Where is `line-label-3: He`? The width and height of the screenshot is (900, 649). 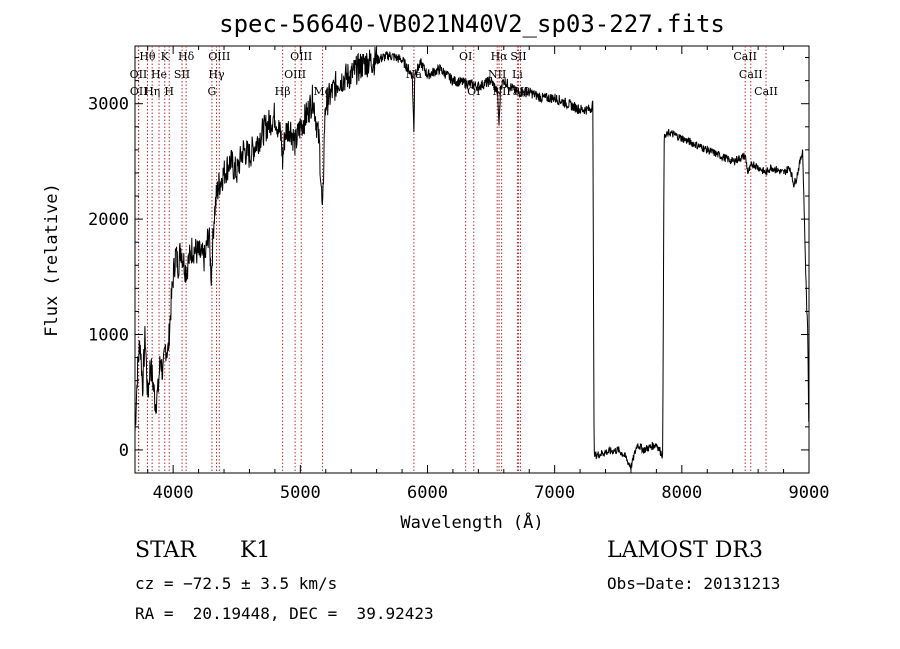
line-label-3: He is located at coordinates (159, 74).